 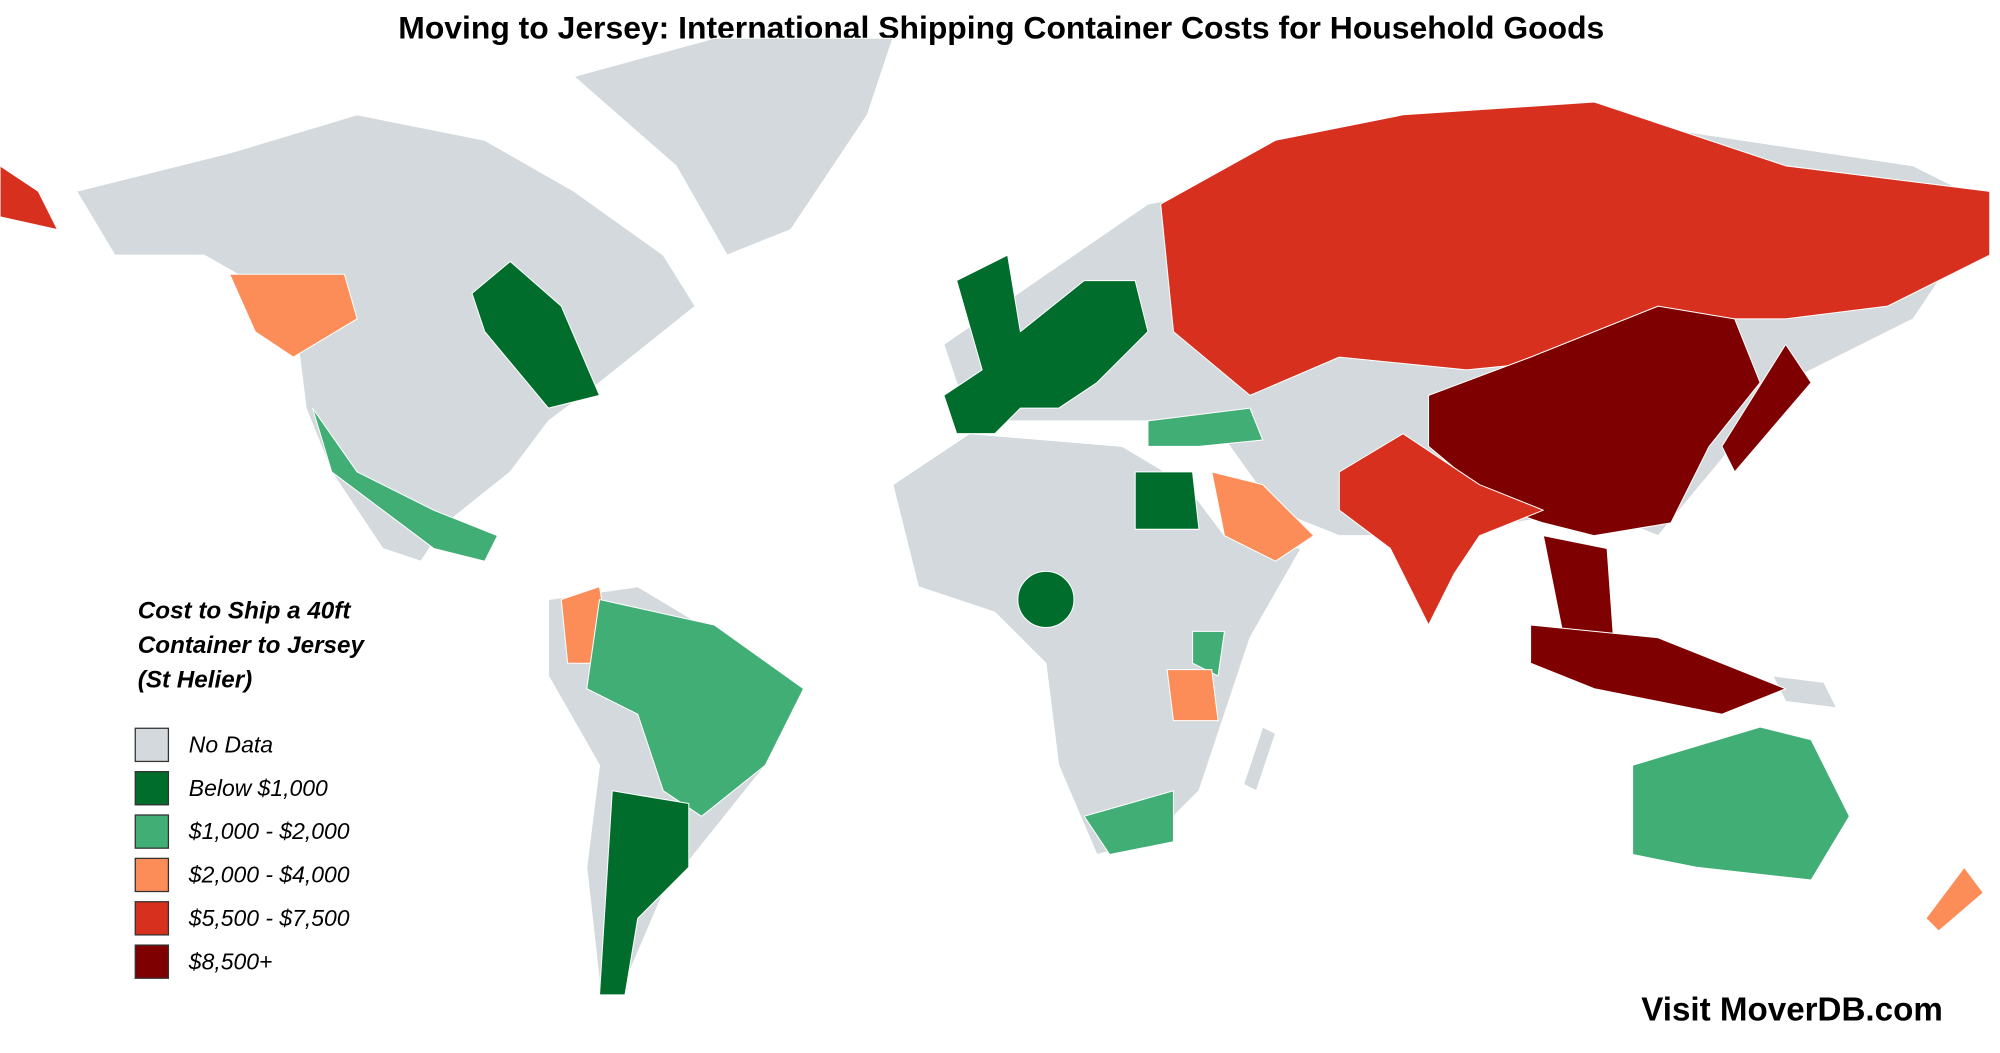 I want to click on legend-label: $1,000 - $2,000, so click(x=269, y=831).